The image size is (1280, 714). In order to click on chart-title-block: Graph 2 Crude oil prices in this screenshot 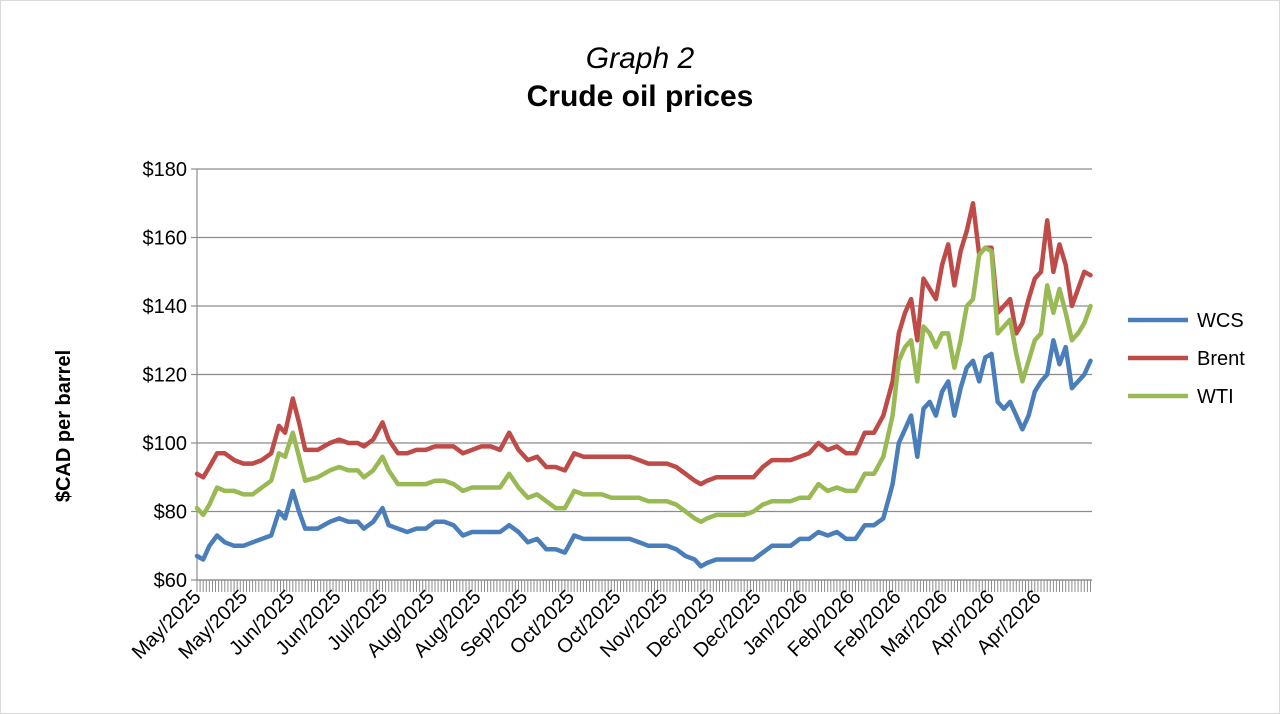, I will do `click(640, 78)`.